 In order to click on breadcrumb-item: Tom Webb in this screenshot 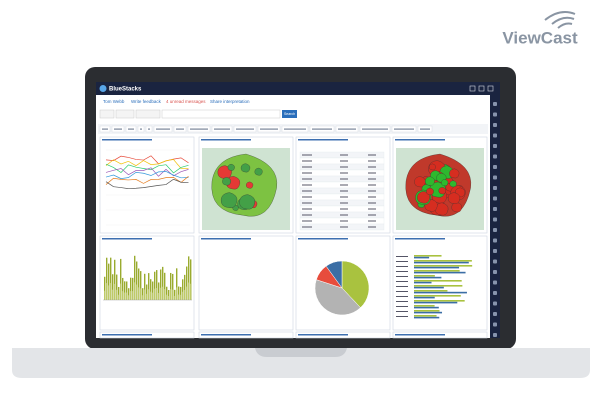, I will do `click(114, 101)`.